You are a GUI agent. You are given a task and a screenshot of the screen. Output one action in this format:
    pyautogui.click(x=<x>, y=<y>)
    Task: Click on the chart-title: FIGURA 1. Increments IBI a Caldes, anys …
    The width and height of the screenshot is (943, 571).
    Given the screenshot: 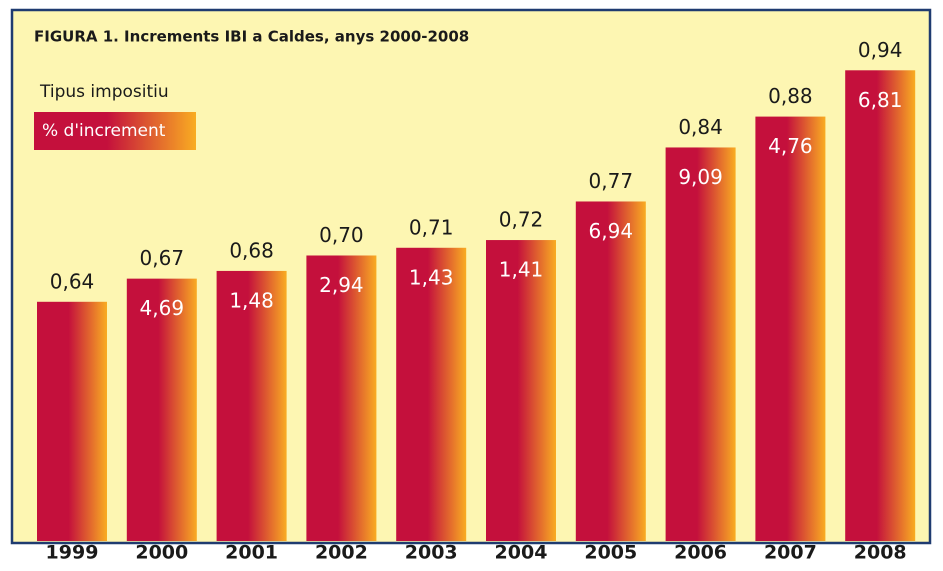 What is the action you would take?
    pyautogui.click(x=251, y=37)
    